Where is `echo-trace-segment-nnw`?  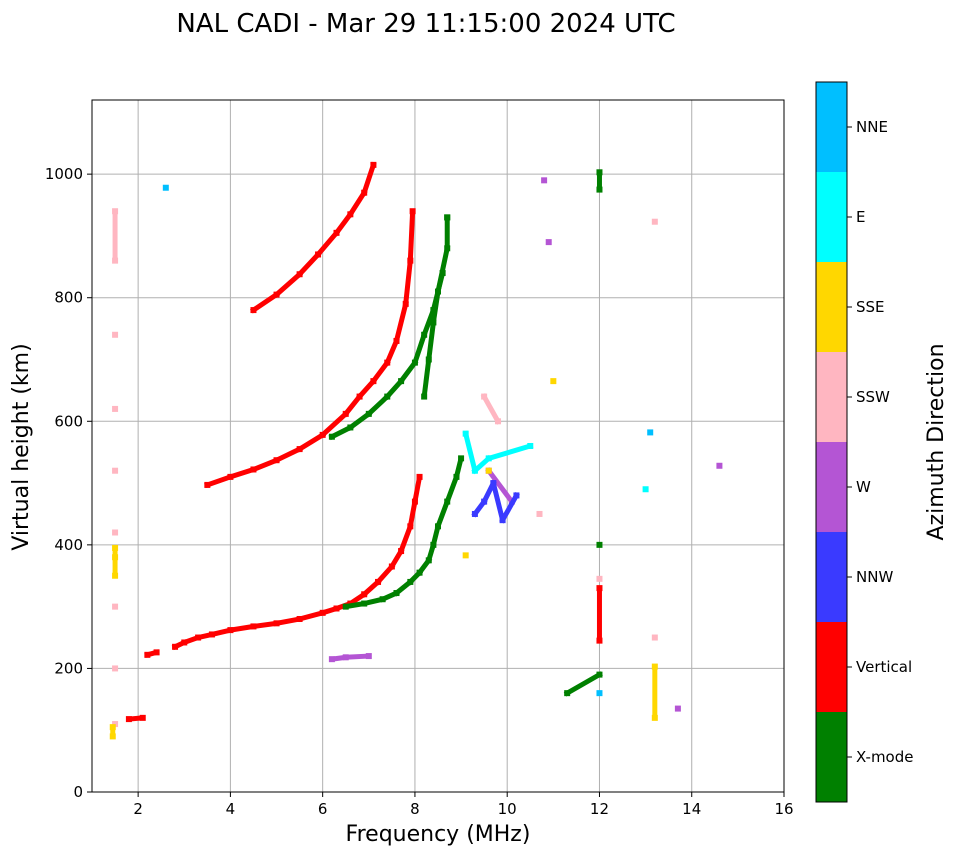
echo-trace-segment-nnw is located at coordinates (509, 508).